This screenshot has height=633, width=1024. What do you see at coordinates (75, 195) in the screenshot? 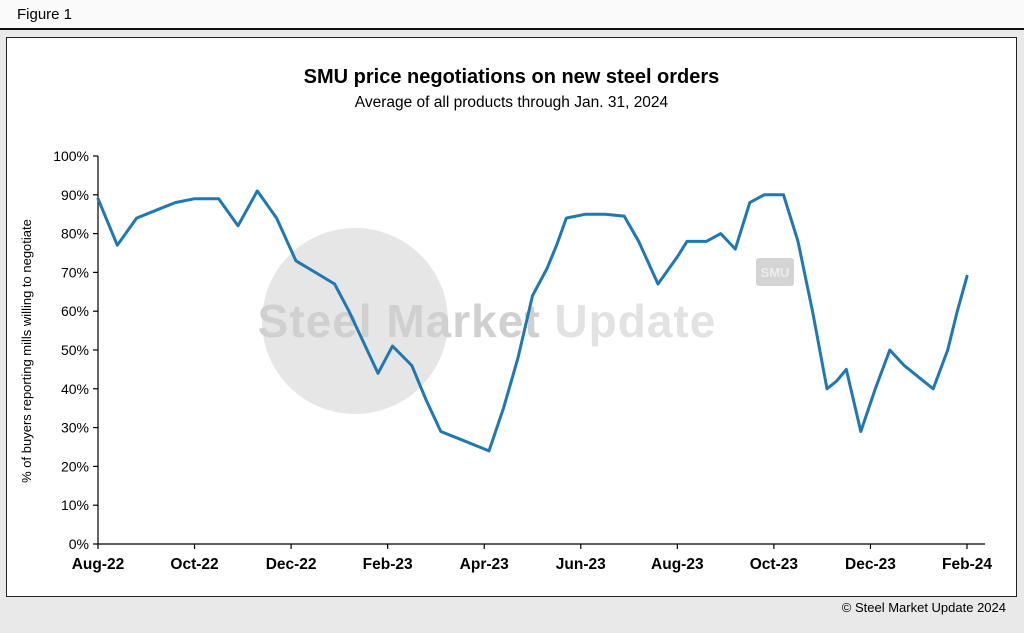
I see `y-tick-label: 90%` at bounding box center [75, 195].